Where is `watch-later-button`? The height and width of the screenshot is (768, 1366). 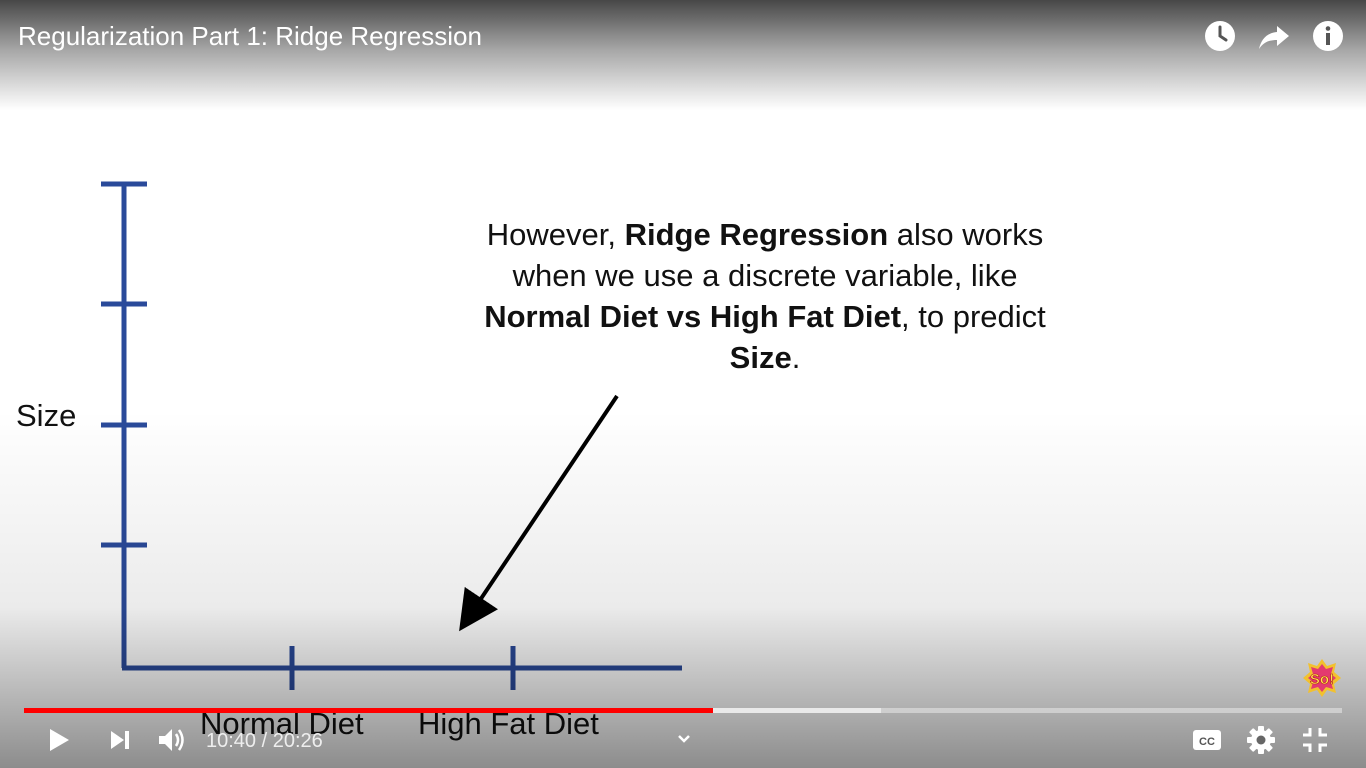 watch-later-button is located at coordinates (1220, 36).